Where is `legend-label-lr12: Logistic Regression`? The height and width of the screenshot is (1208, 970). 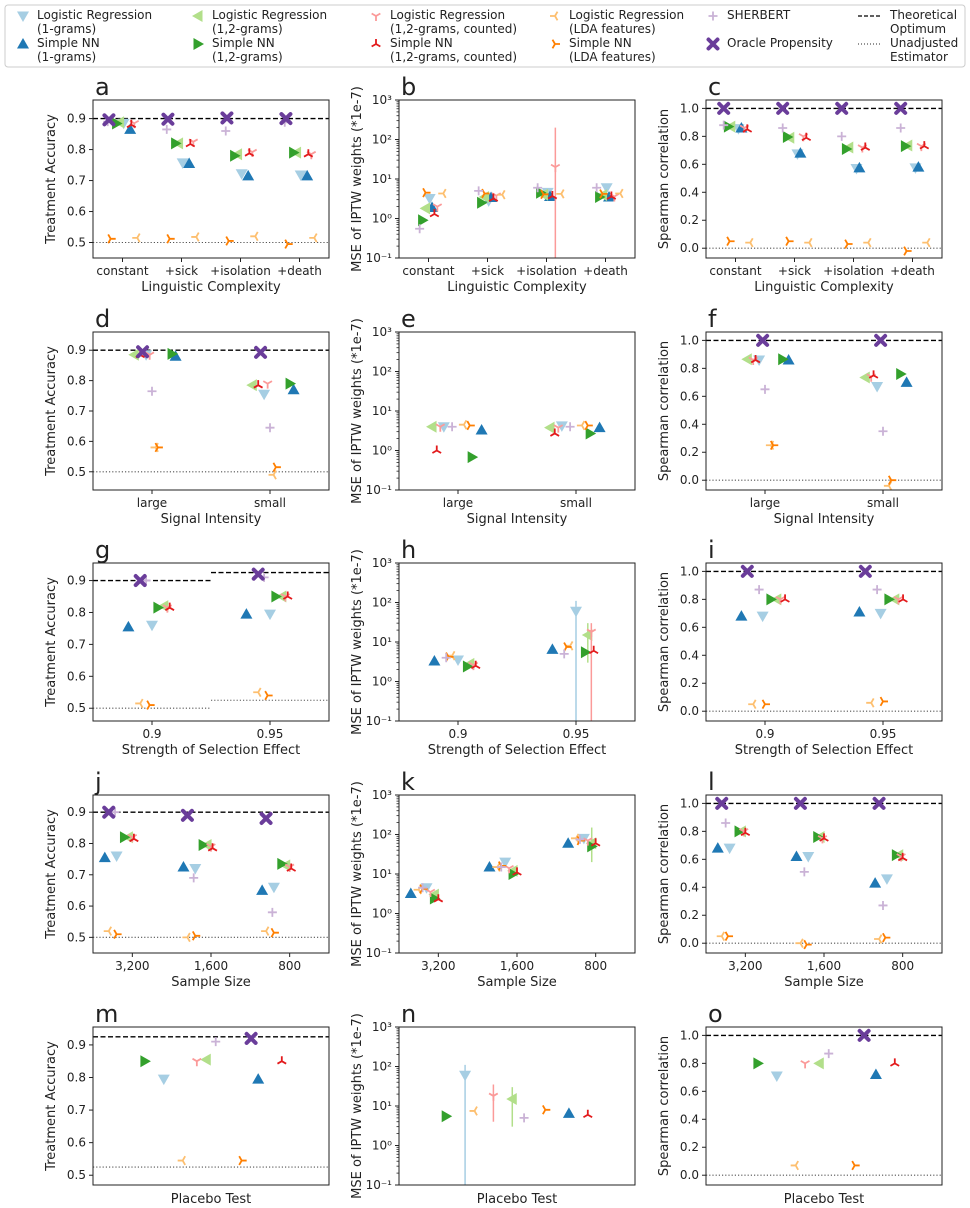
legend-label-lr12: Logistic Regression is located at coordinates (269, 15).